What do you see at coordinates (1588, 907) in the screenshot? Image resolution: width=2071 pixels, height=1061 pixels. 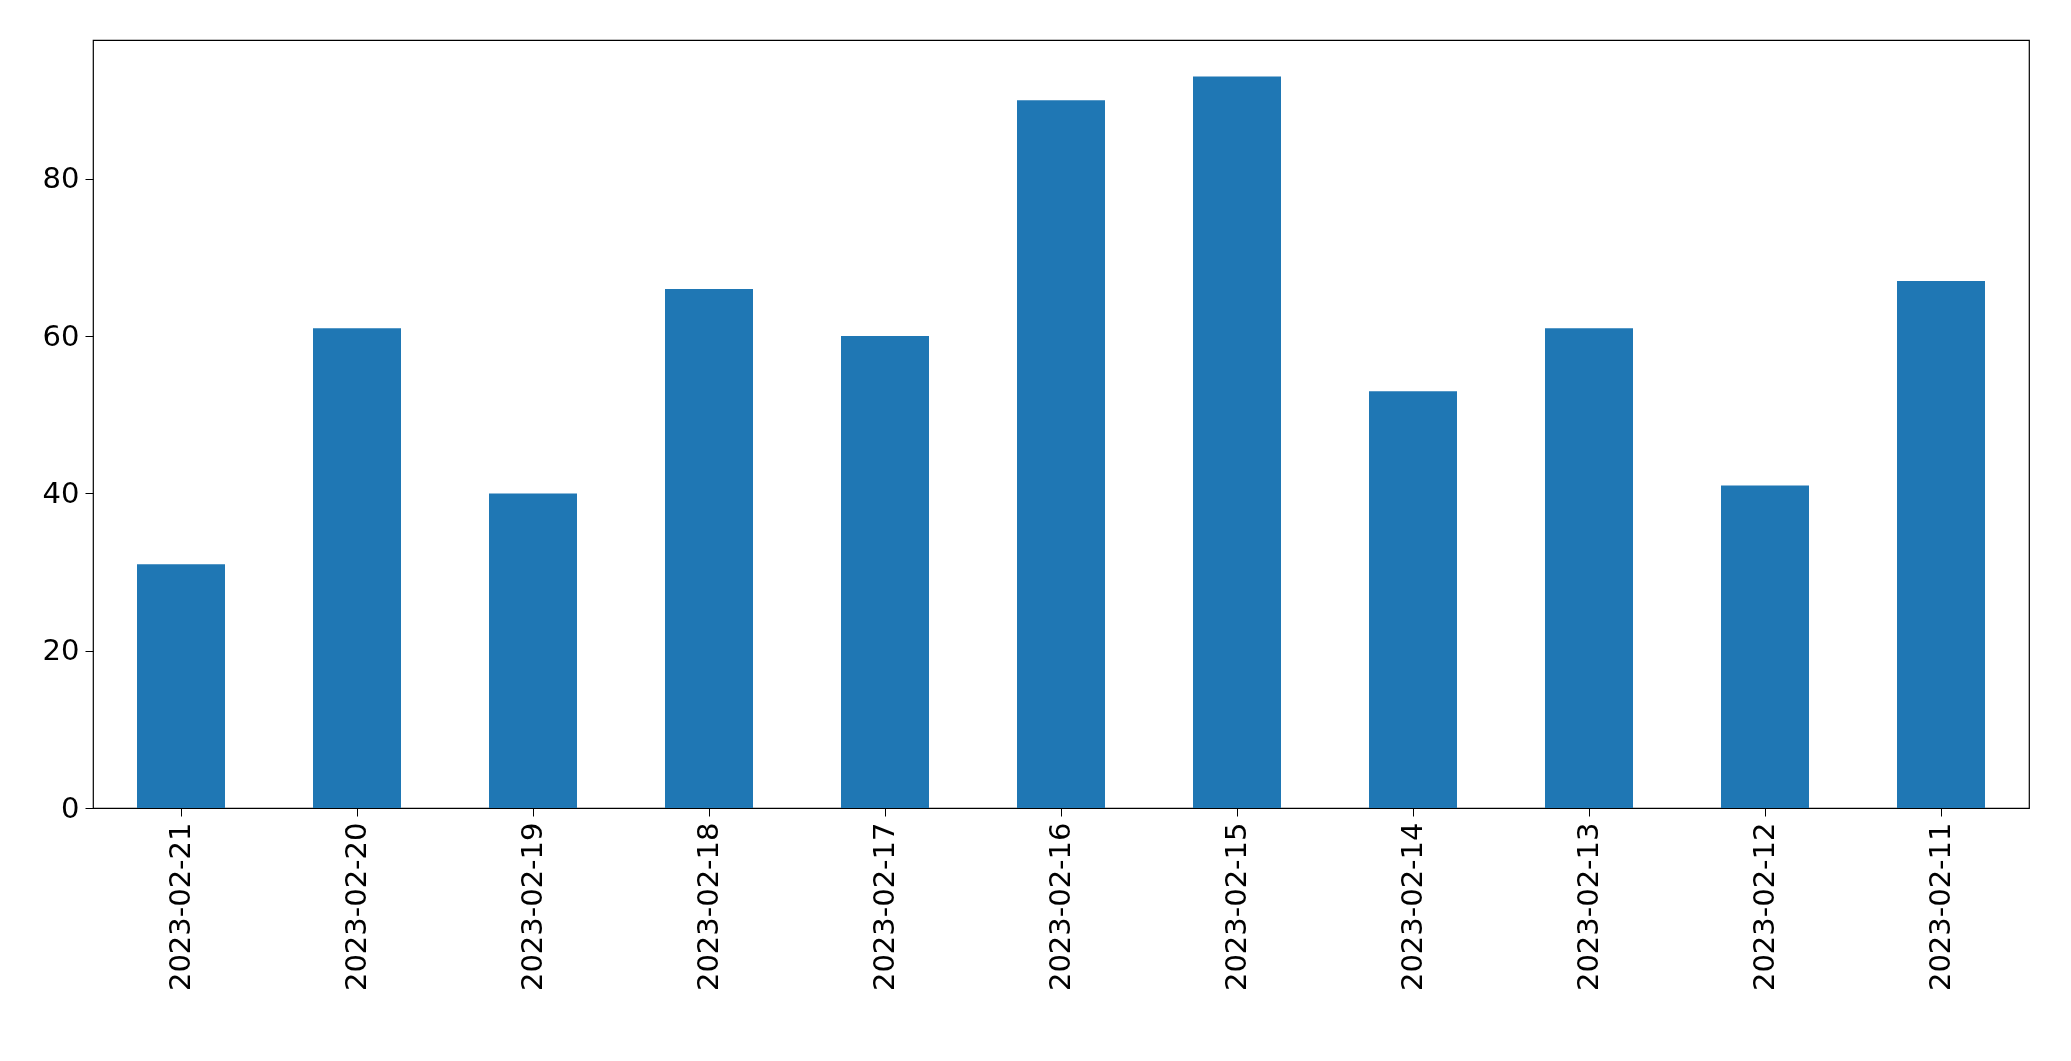 I see `x-tick-label: 2023-02-13` at bounding box center [1588, 907].